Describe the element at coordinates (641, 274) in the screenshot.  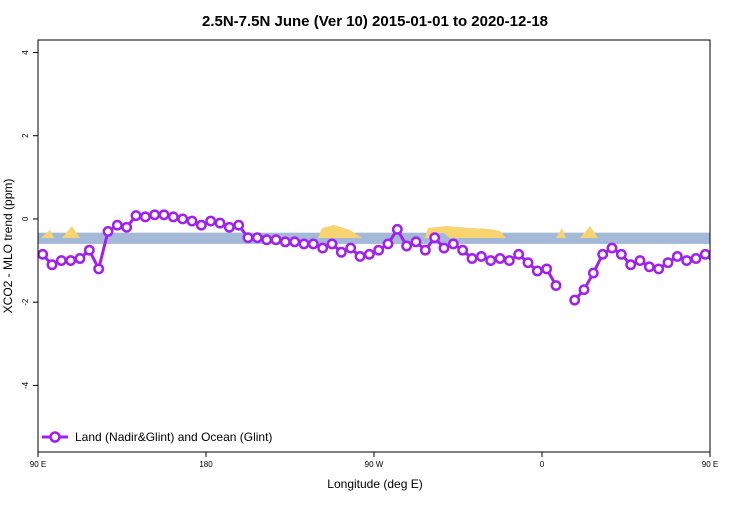
I see `series-line` at that location.